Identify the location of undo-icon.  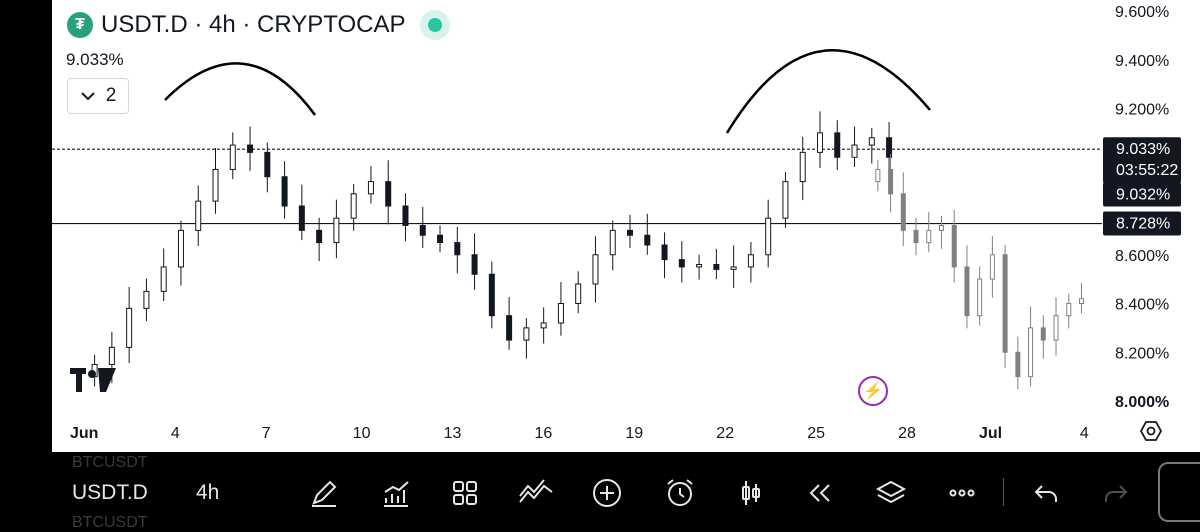
(1046, 493).